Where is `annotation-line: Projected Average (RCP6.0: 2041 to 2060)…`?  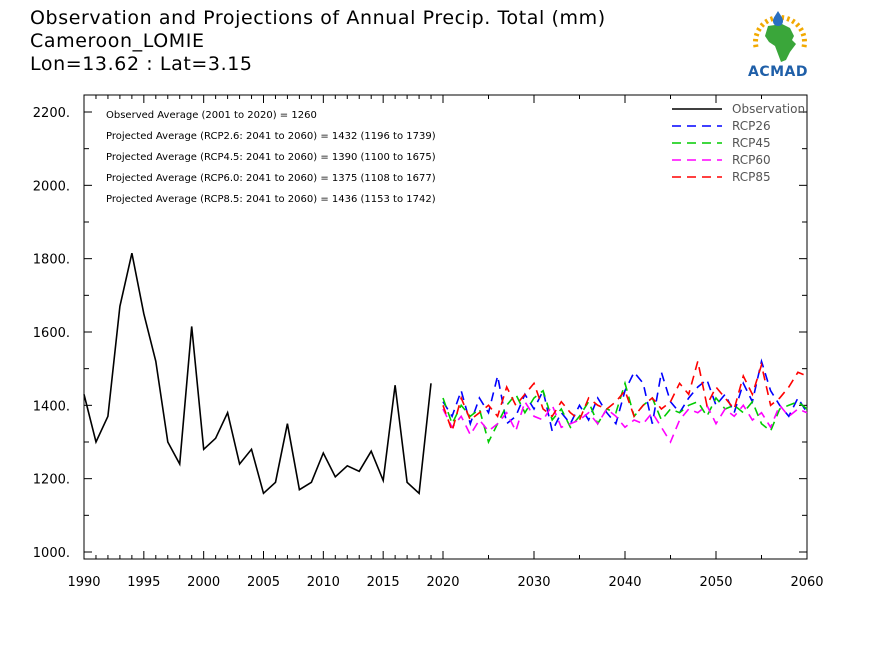
annotation-line: Projected Average (RCP6.0: 2041 to 2060)… is located at coordinates (271, 178).